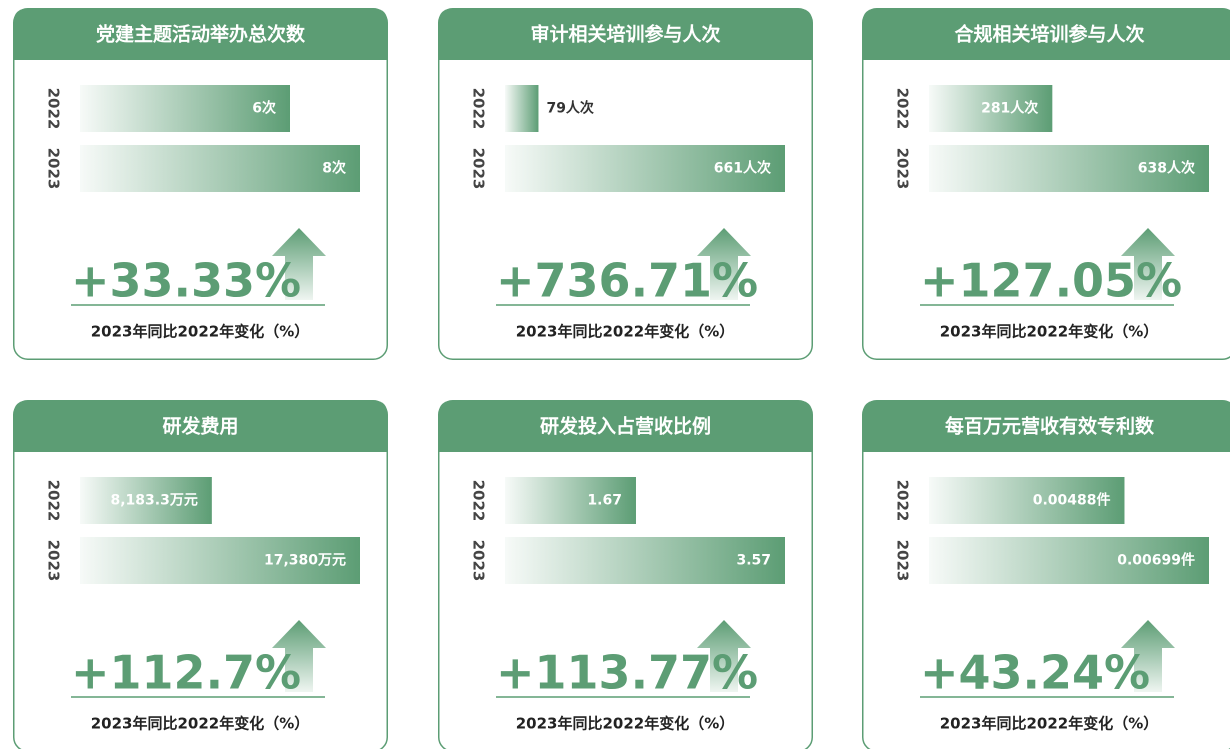 This screenshot has width=1230, height=749. Describe the element at coordinates (186, 281) in the screenshot. I see `change-value: +33.33%` at that location.